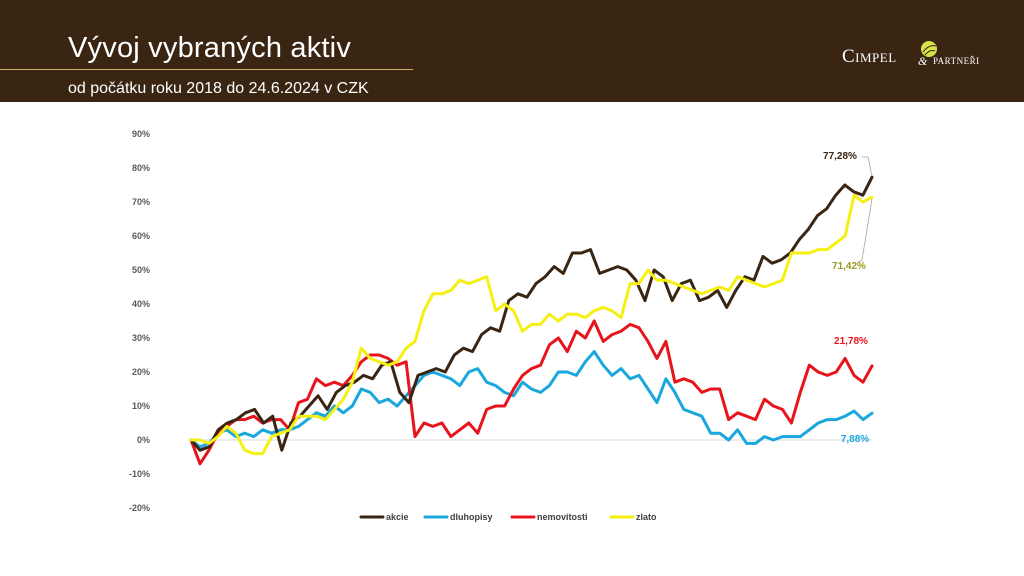  What do you see at coordinates (562, 517) in the screenshot?
I see `legend-label-nemovitosti: nemovitosti` at bounding box center [562, 517].